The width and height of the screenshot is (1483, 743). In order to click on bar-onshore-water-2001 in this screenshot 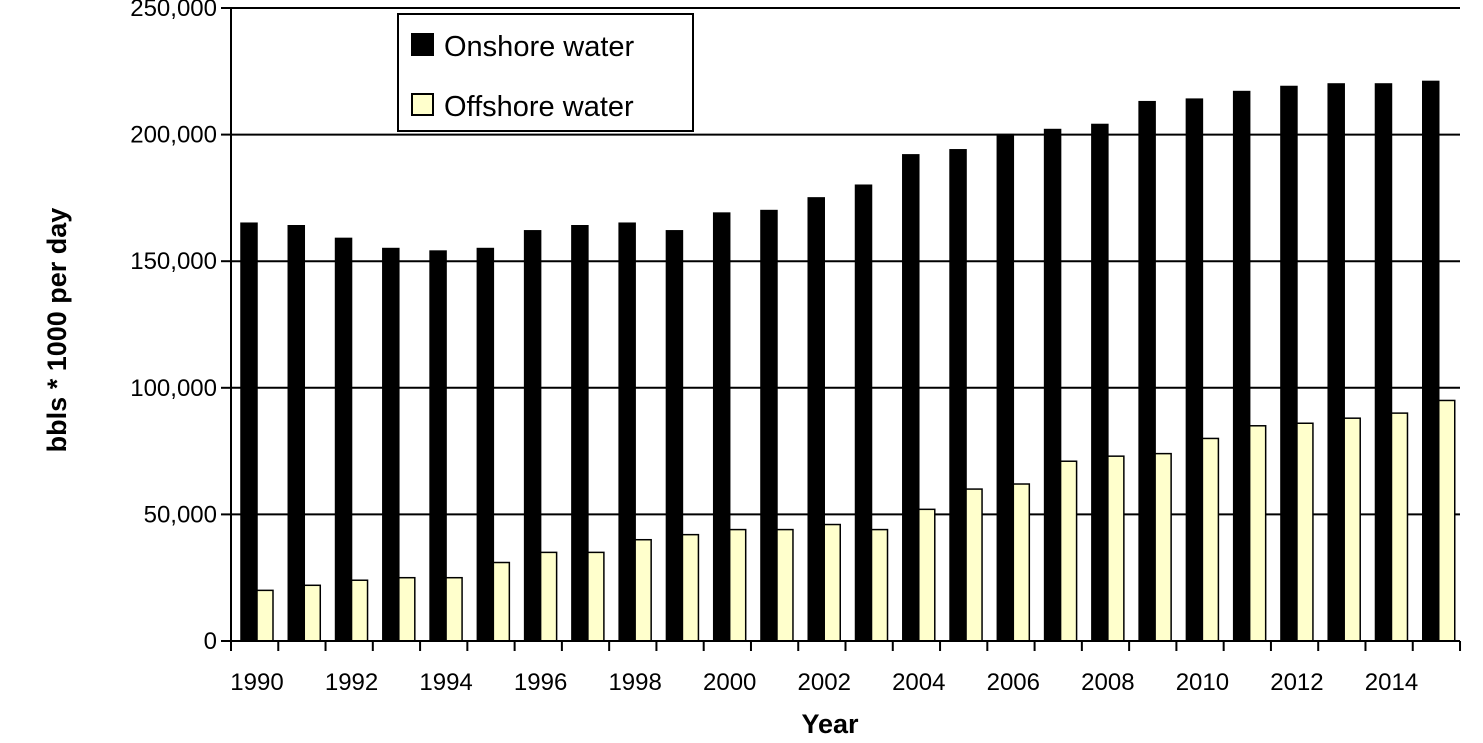, I will do `click(769, 425)`.